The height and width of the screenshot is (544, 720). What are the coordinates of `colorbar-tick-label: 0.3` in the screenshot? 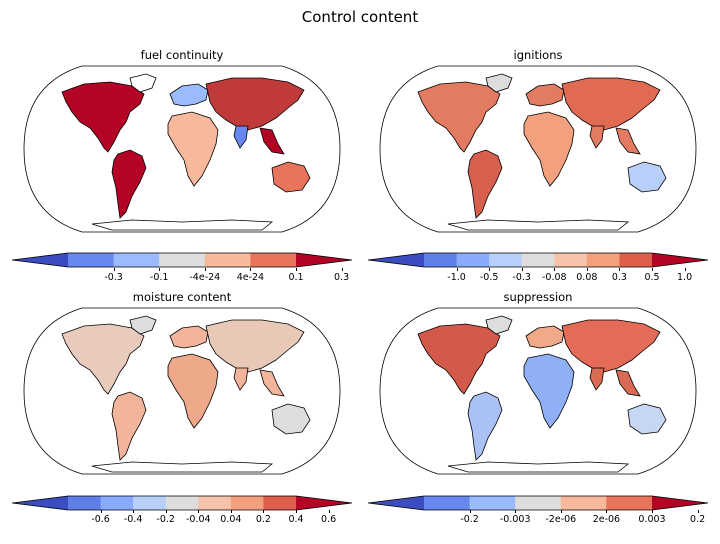 It's located at (619, 277).